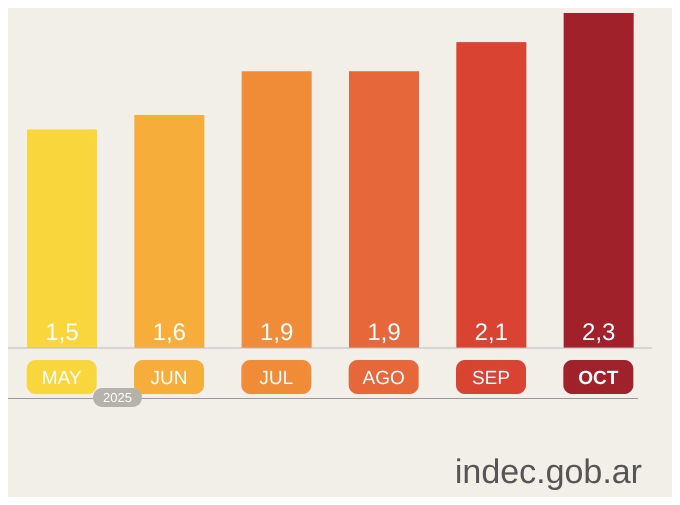 Image resolution: width=680 pixels, height=505 pixels. I want to click on data-label: 1,5, so click(62, 332).